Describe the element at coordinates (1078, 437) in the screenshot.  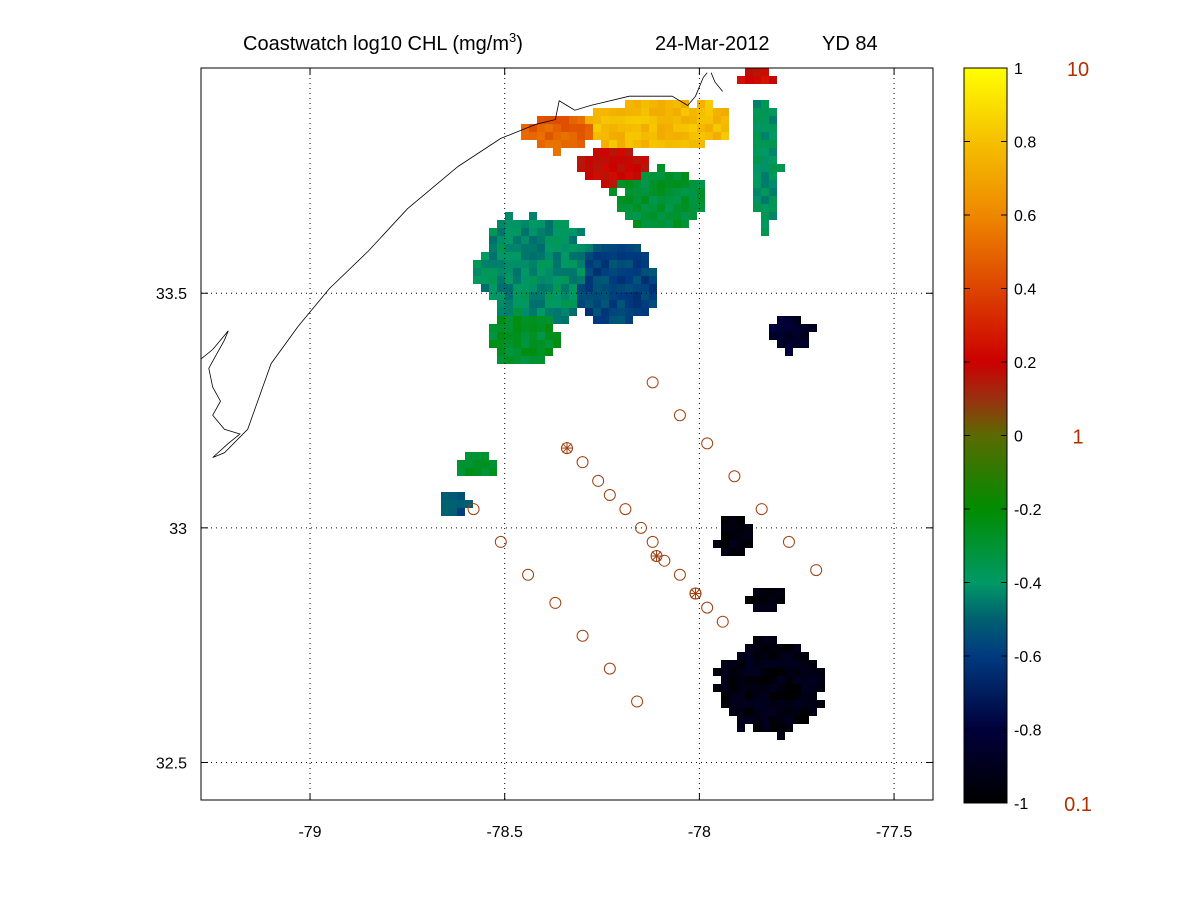
I see `colorbar-concentration-labels: 10 1 0.1` at that location.